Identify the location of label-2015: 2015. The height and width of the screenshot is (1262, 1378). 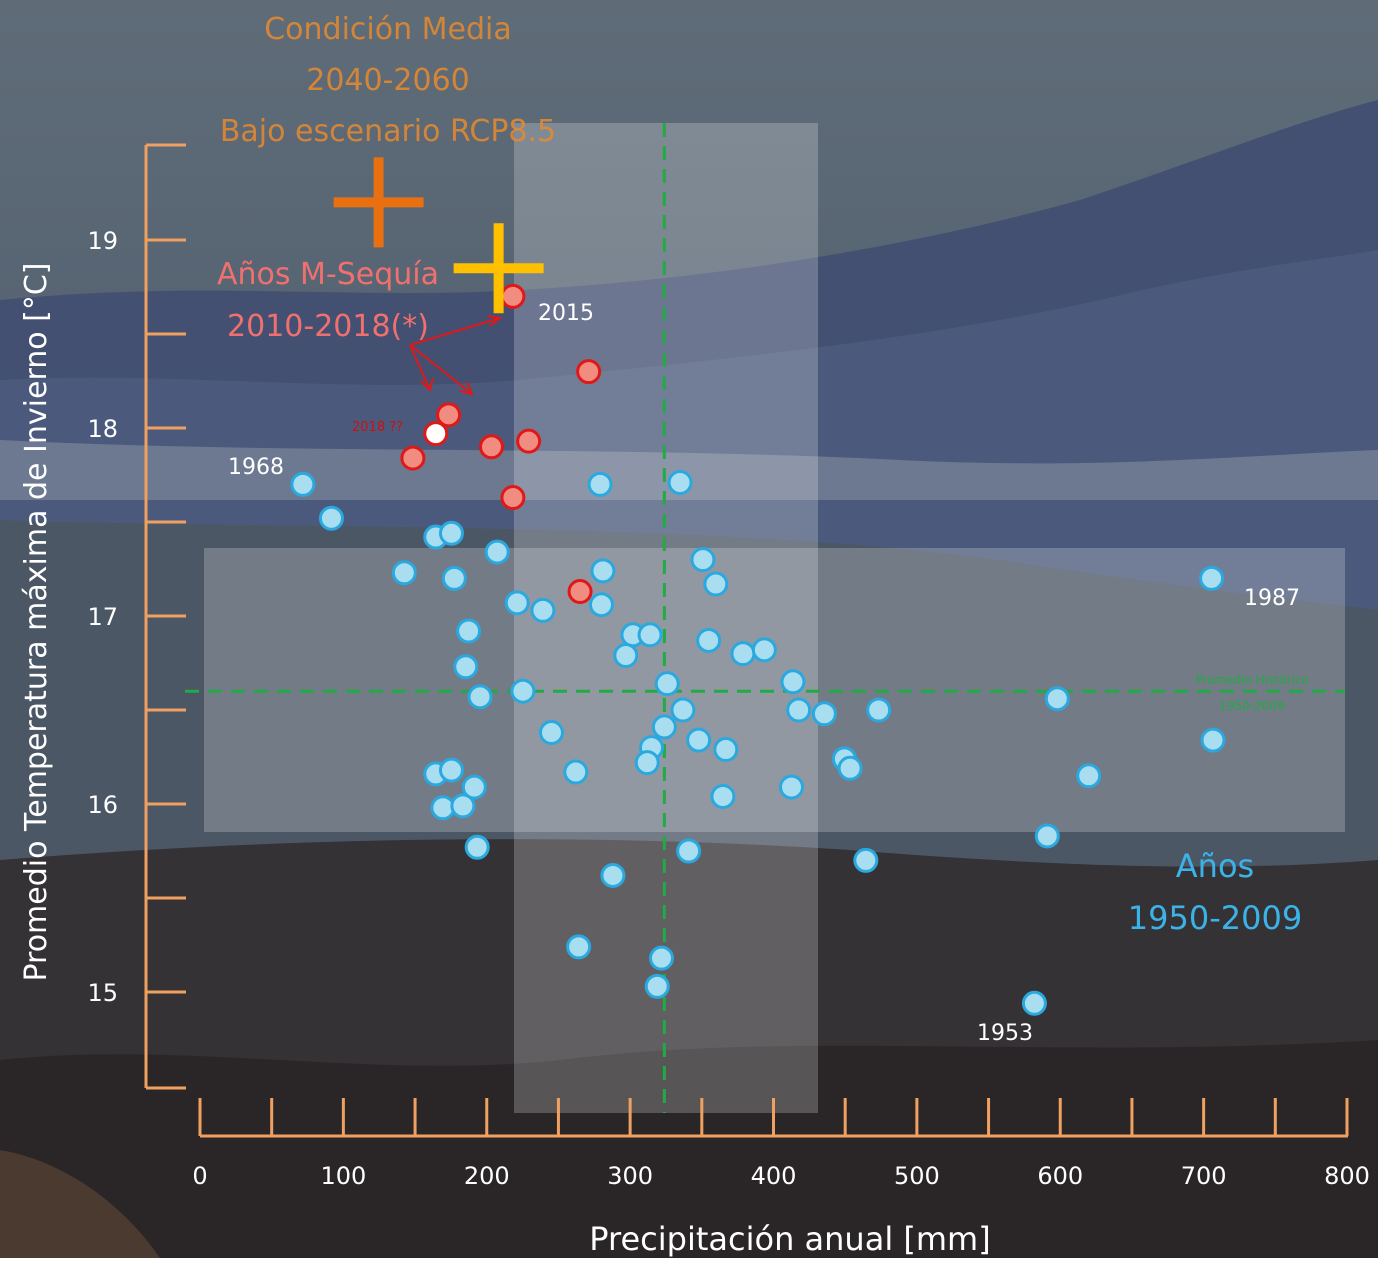
(566, 313).